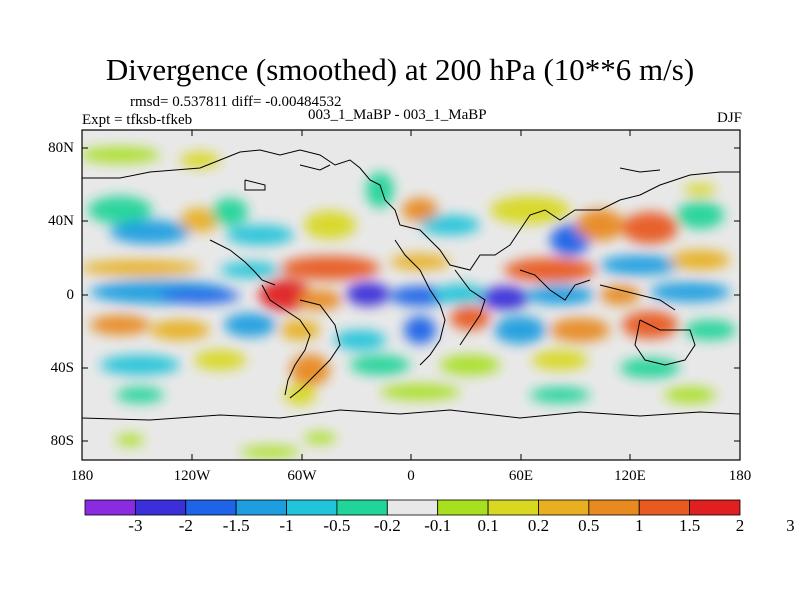  I want to click on experiment-line: Expt = tfksb-tfkeb, so click(137, 120).